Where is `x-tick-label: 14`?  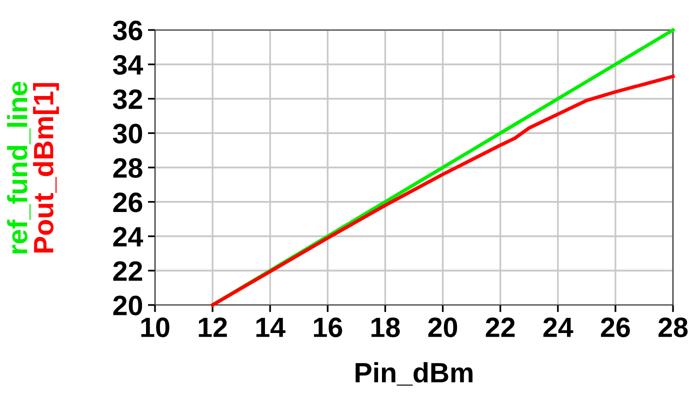 x-tick-label: 14 is located at coordinates (271, 327).